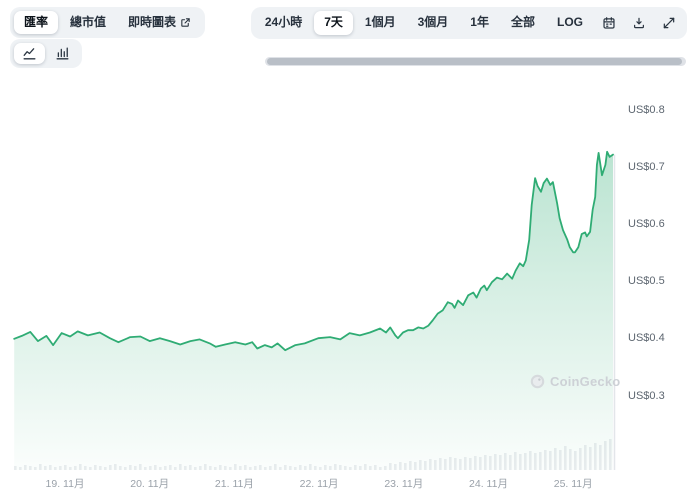 This screenshot has height=497, width=693. I want to click on range-1m-button: 1個月, so click(380, 22).